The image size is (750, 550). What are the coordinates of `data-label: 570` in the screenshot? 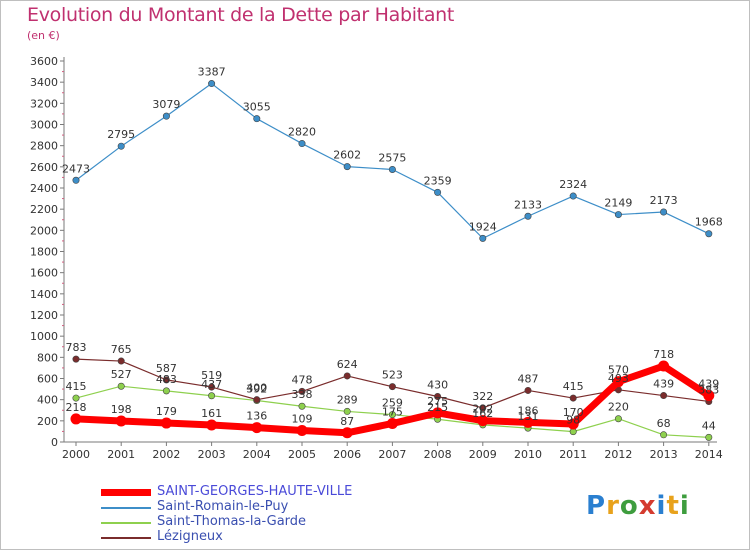 It's located at (618, 370).